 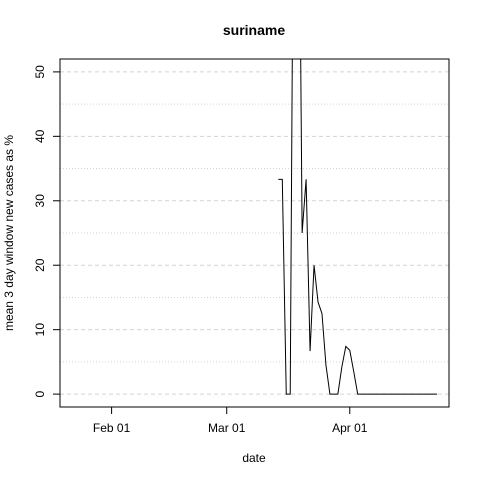 What do you see at coordinates (46, 231) in the screenshot?
I see `y-axis: 0 10 20 30 40 50` at bounding box center [46, 231].